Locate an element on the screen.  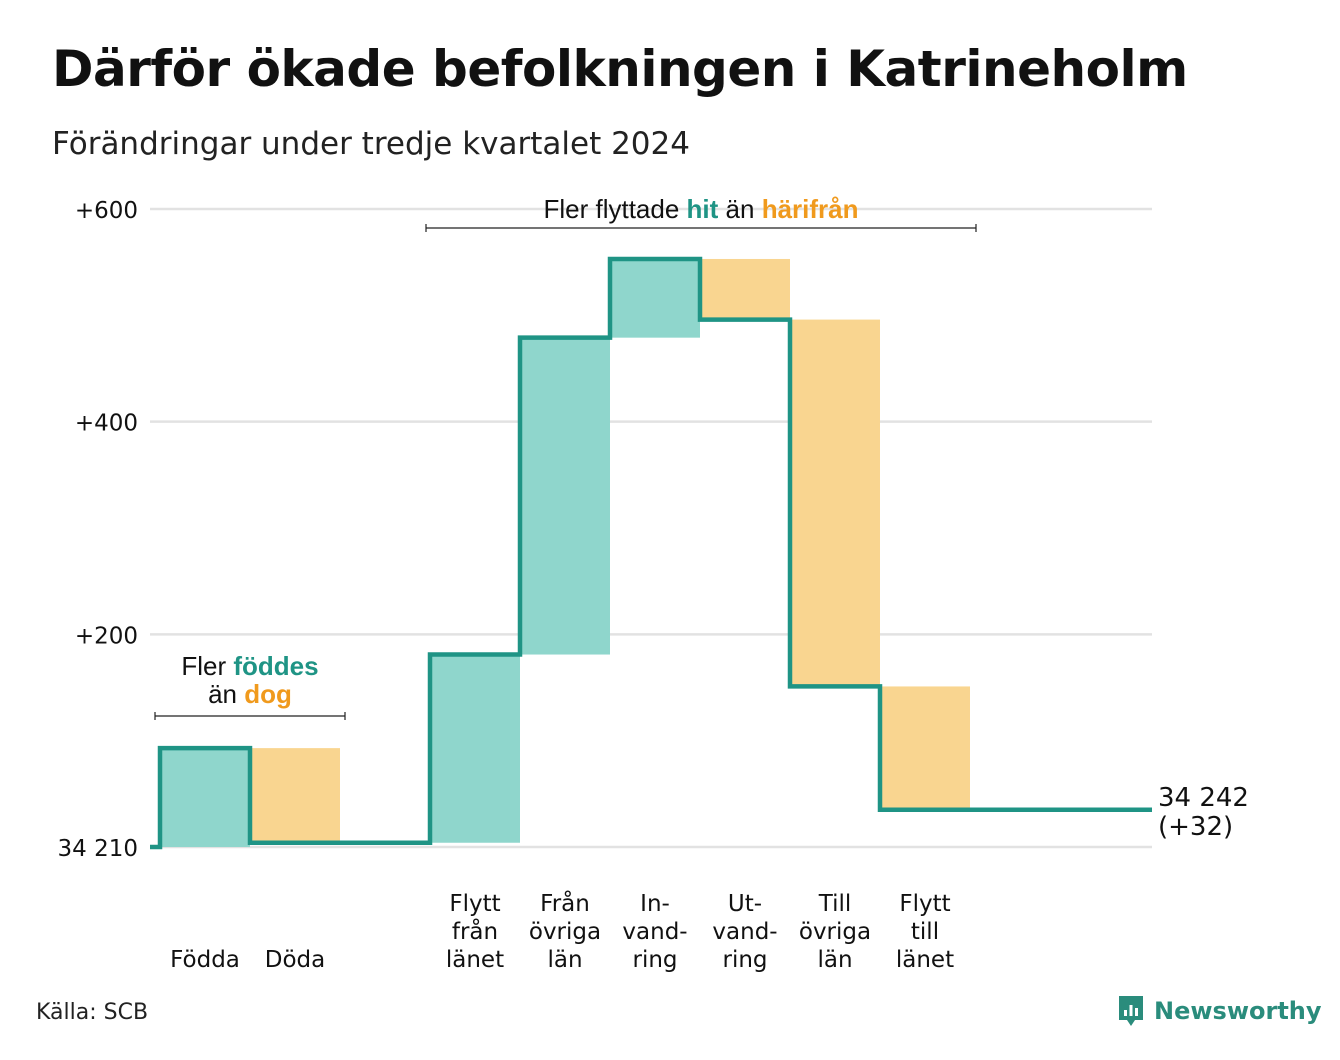
annotation-births-line1-part: föddes is located at coordinates (275, 666).